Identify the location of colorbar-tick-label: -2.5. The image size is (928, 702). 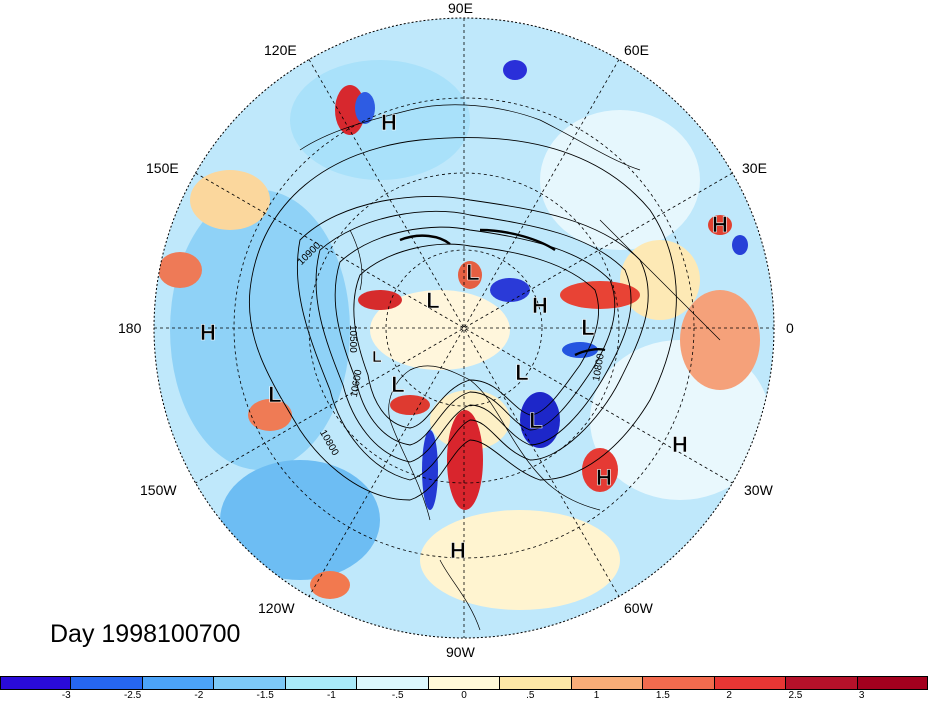
(132, 695).